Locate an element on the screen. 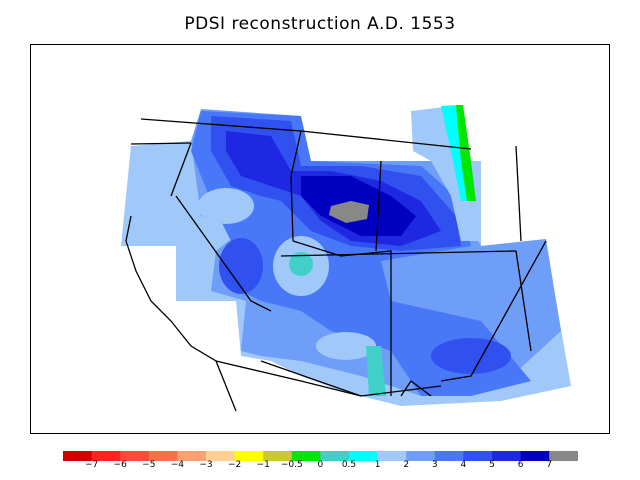 Image resolution: width=640 pixels, height=480 pixels. state-border-nm is located at coordinates (523, 301).